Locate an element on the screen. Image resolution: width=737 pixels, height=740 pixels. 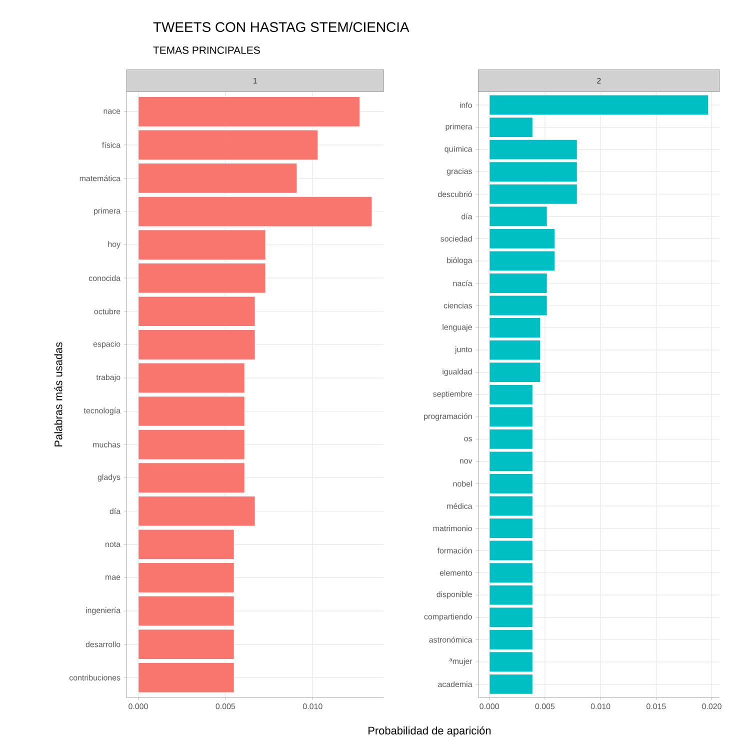
chart-subtitle: TEMAS PRINCIPALES is located at coordinates (206, 50).